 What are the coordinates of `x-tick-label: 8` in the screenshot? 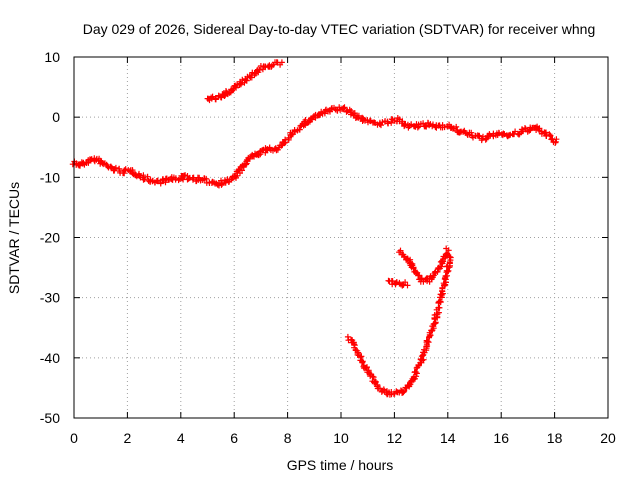 It's located at (288, 438).